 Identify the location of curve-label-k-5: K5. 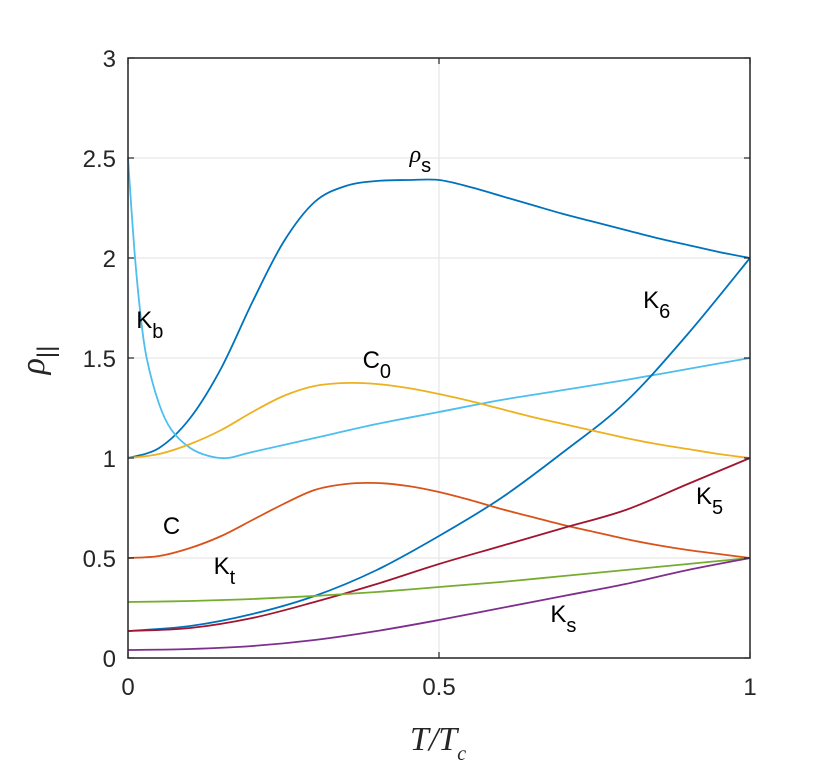
(709, 501).